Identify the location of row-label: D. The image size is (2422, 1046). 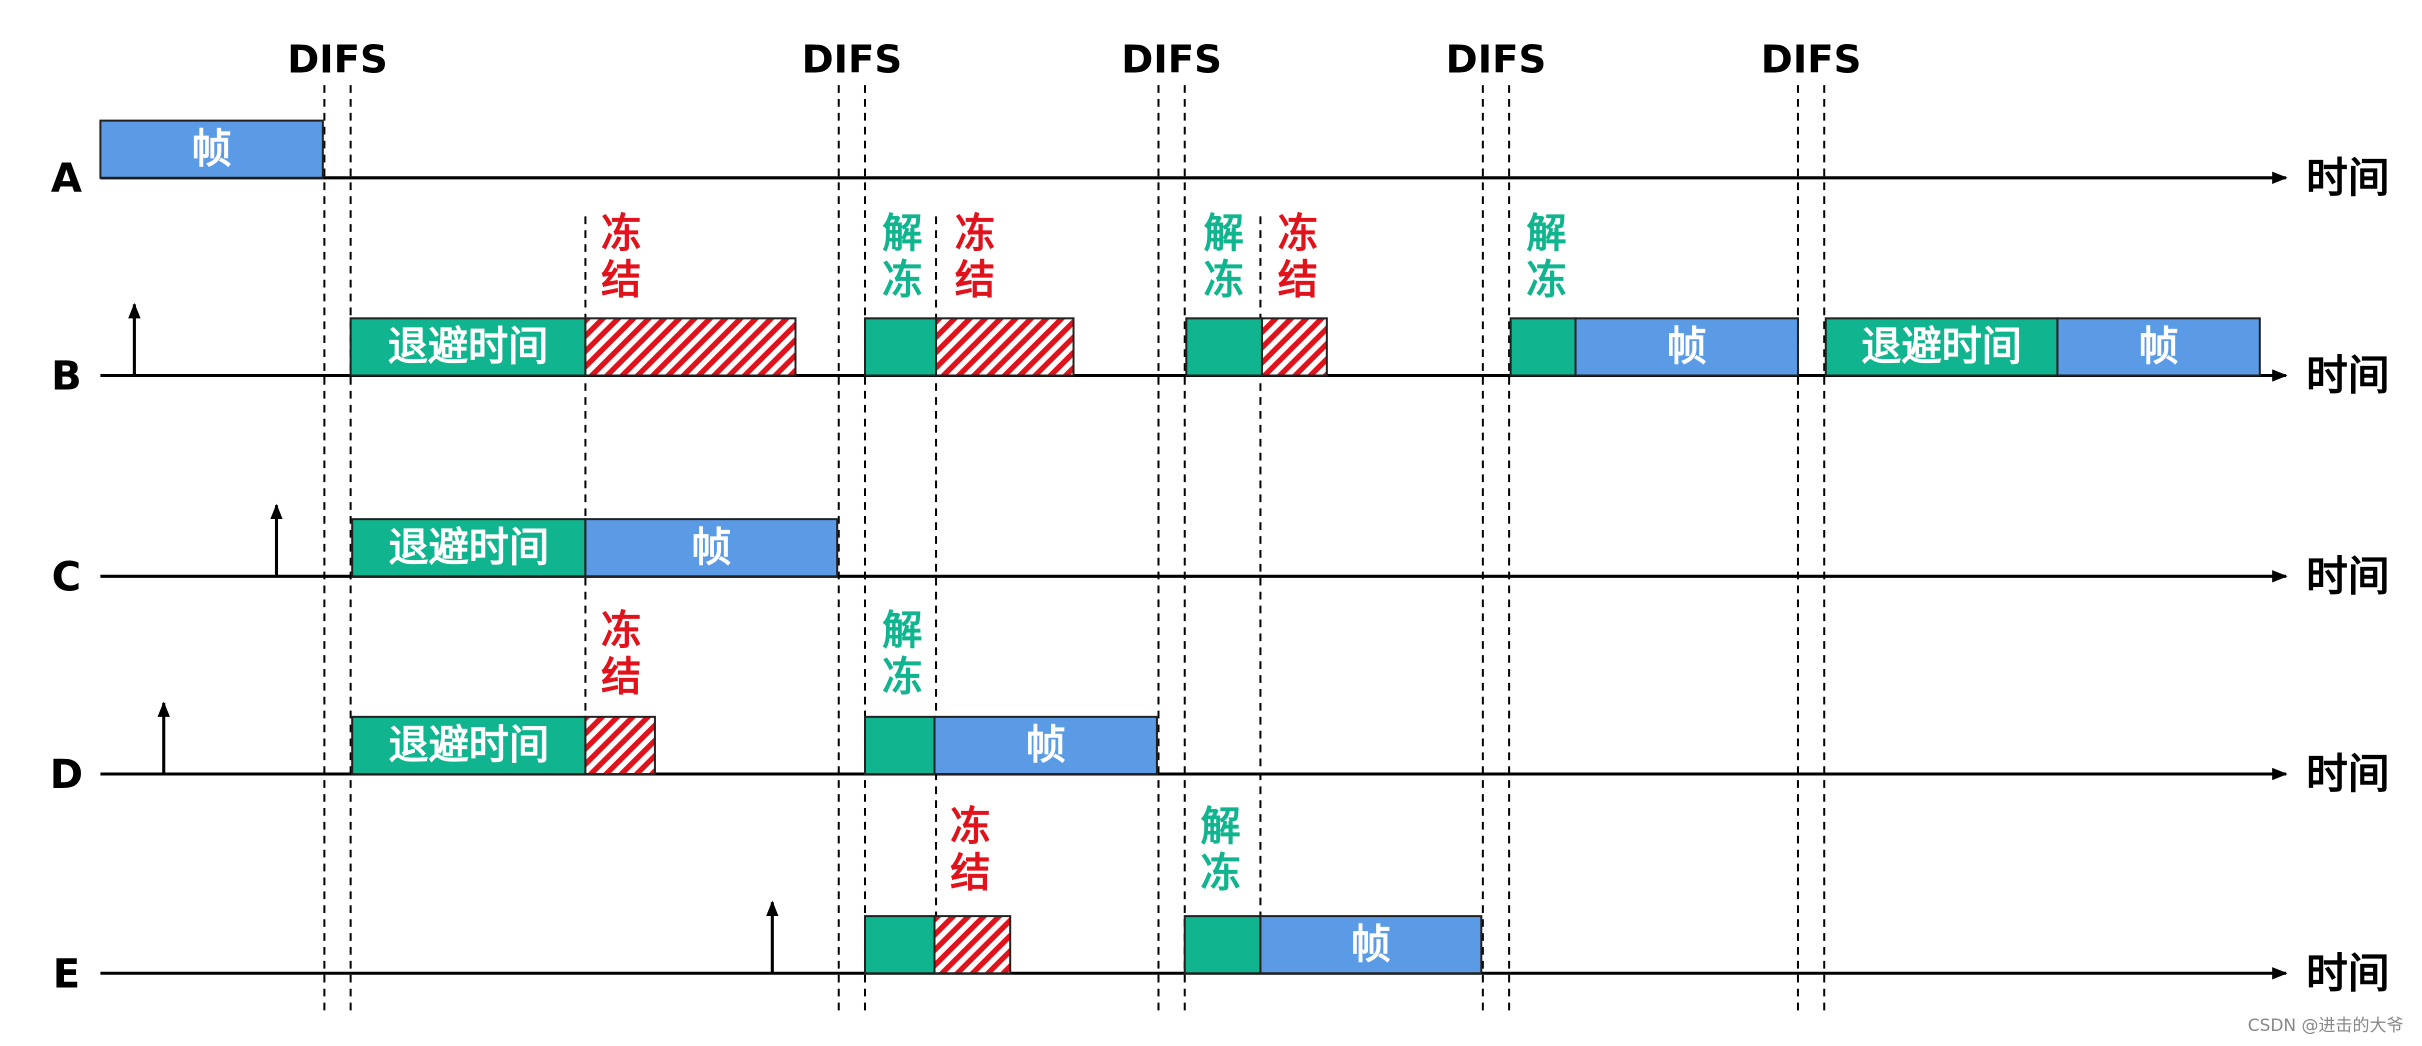
(66, 775).